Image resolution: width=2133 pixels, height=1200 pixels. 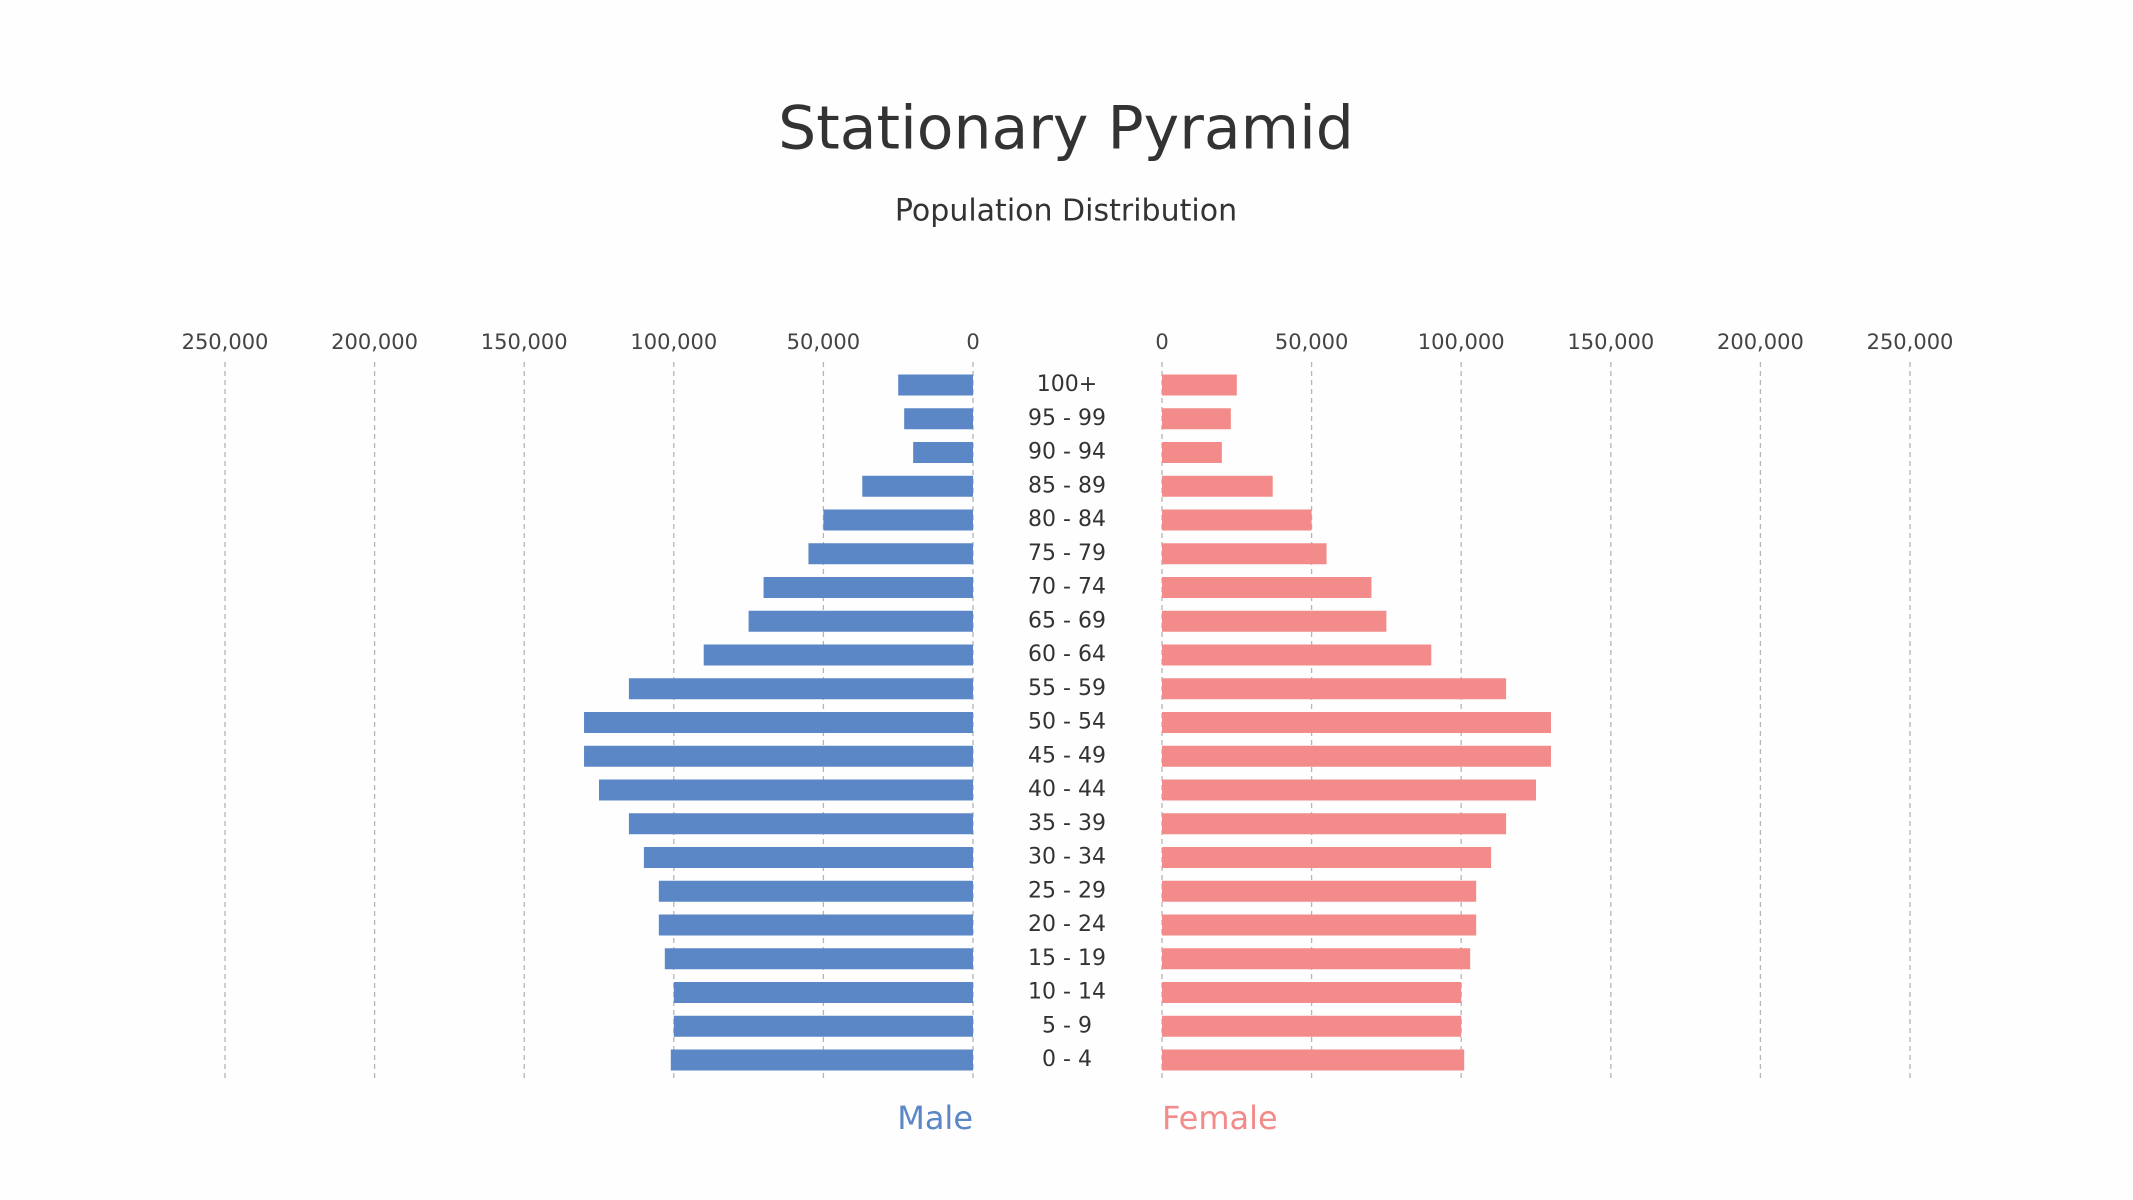 What do you see at coordinates (1067, 452) in the screenshot?
I see `category-label: 90 - 94` at bounding box center [1067, 452].